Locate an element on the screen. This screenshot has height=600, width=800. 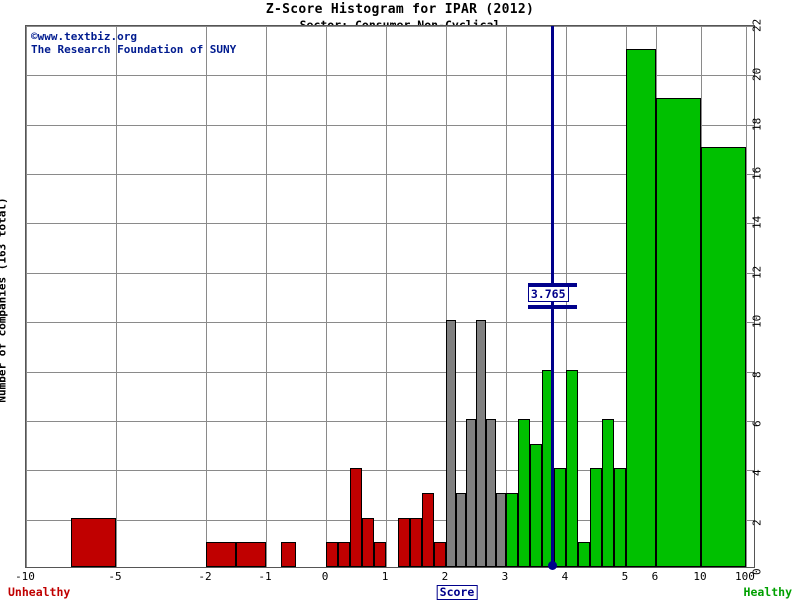
unhealthy-label: Unhealthy is located at coordinates (39, 592).